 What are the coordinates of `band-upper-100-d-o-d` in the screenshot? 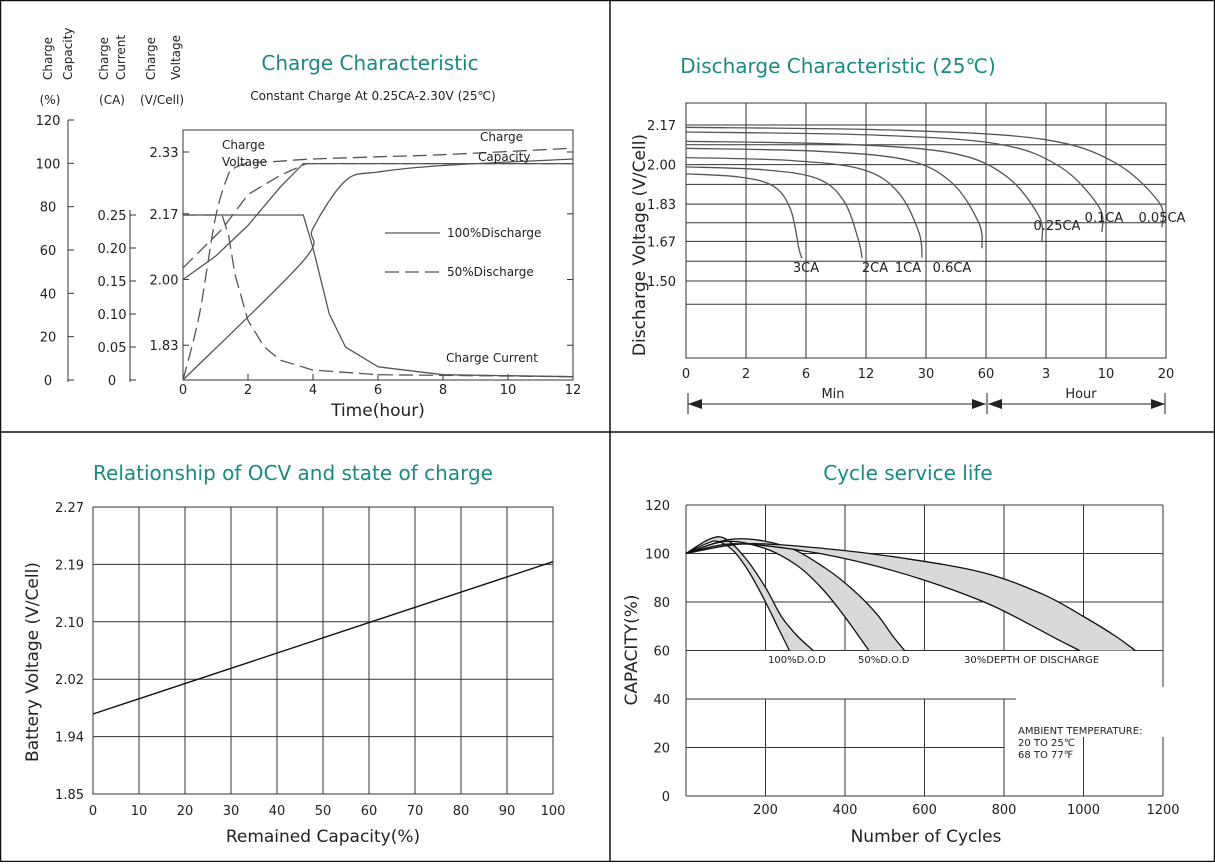 It's located at (749, 593).